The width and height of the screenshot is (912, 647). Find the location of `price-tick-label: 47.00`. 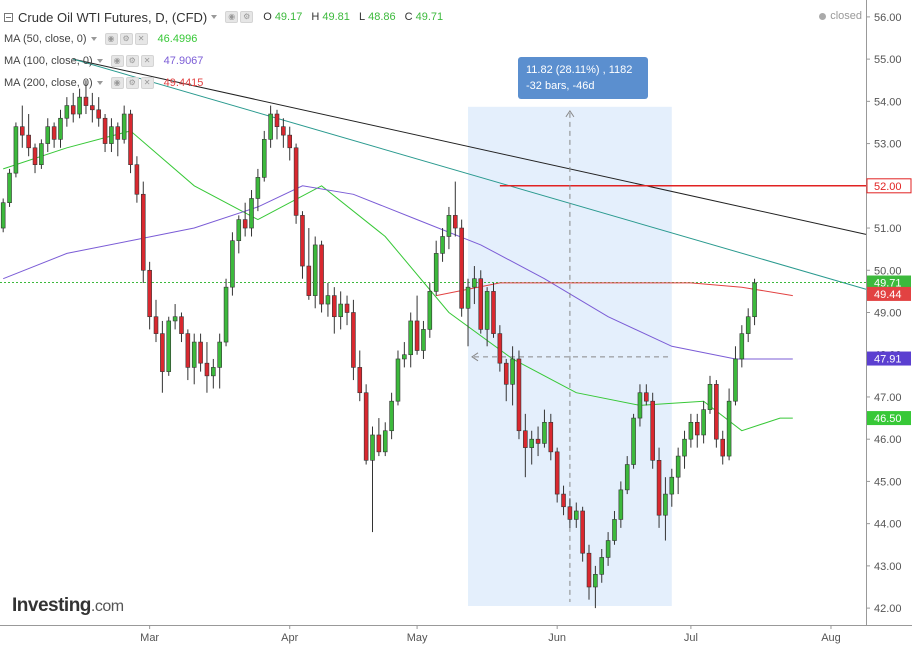

price-tick-label: 47.00 is located at coordinates (888, 398).